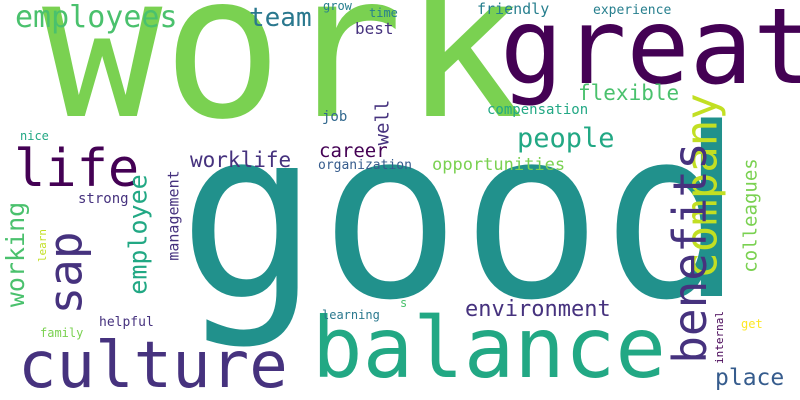 This screenshot has width=800, height=400. I want to click on word-best: best, so click(374, 28).